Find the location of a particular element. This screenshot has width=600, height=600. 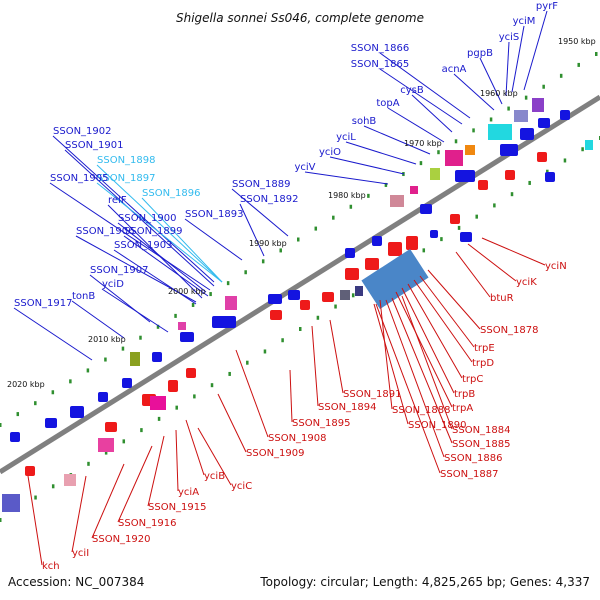

gene-label-acna: acnA is located at coordinates (454, 69).